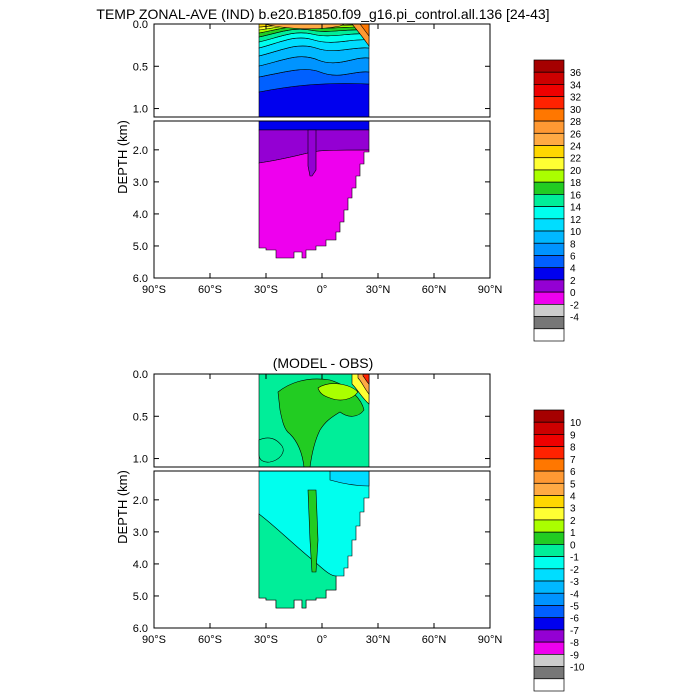 This screenshot has height=700, width=700. What do you see at coordinates (210, 640) in the screenshot?
I see `bottom-xtick-label: 60°S` at bounding box center [210, 640].